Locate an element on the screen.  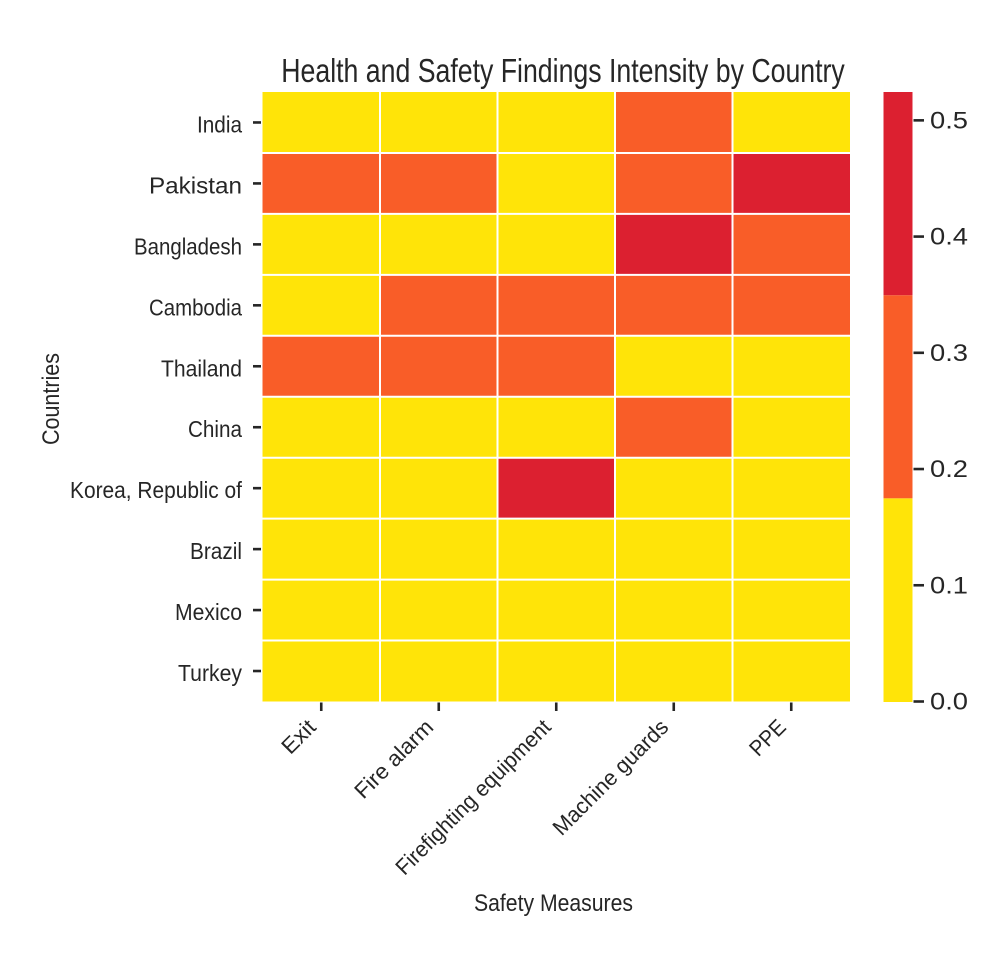
svg-text: Cambodia is located at coordinates (195, 307).